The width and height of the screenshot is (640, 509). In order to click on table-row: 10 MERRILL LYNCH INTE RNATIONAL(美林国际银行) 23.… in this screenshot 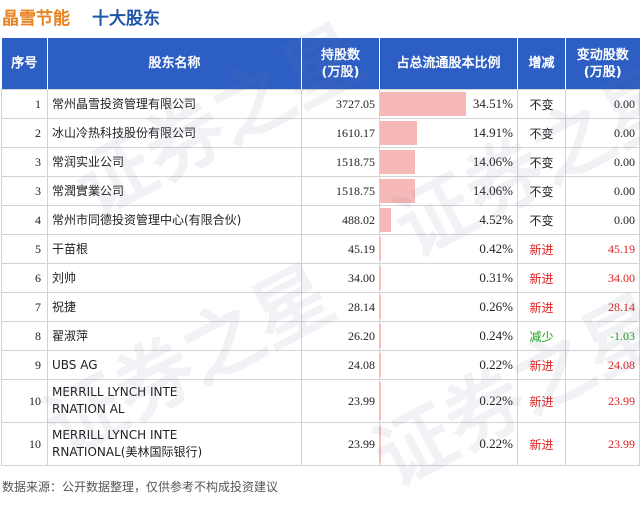, I will do `click(320, 444)`.